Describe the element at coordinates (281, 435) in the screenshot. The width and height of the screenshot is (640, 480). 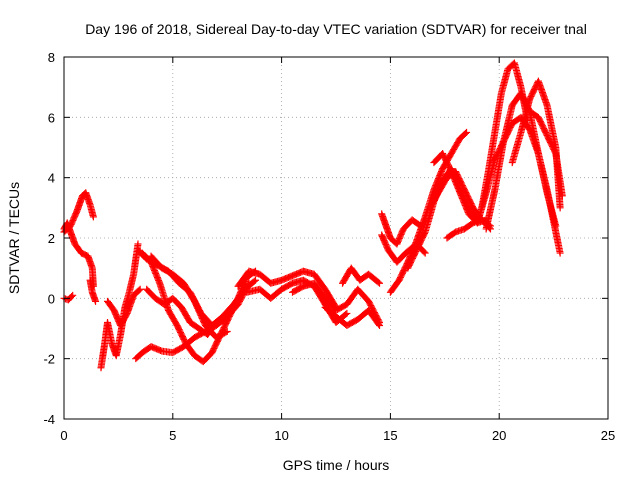
I see `x-tick-label: 10` at that location.